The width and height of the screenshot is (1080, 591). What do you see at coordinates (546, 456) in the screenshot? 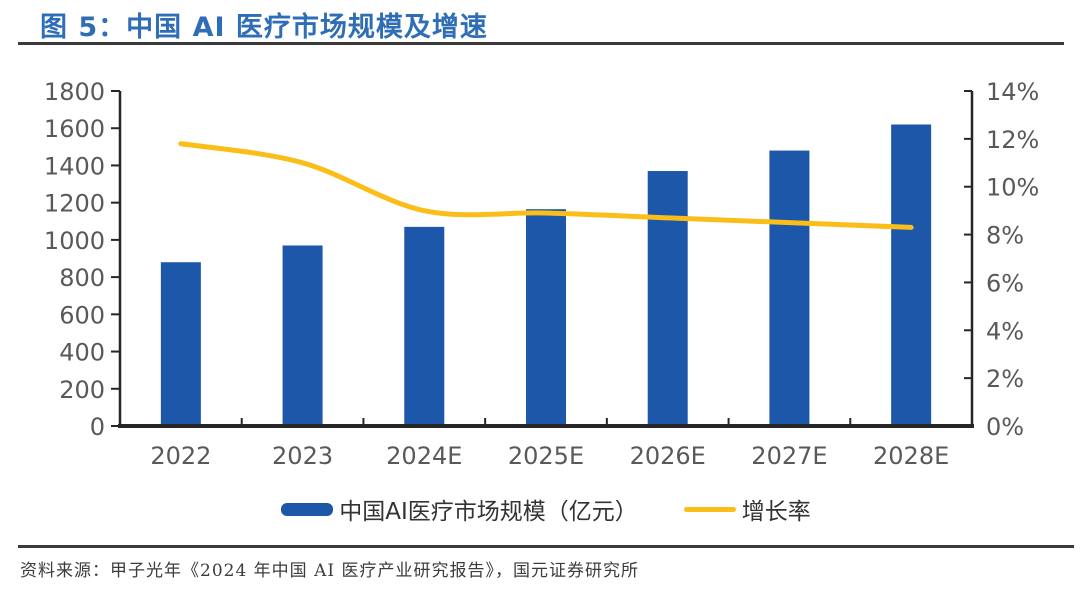
I see `x-axis-label: 2025E` at bounding box center [546, 456].